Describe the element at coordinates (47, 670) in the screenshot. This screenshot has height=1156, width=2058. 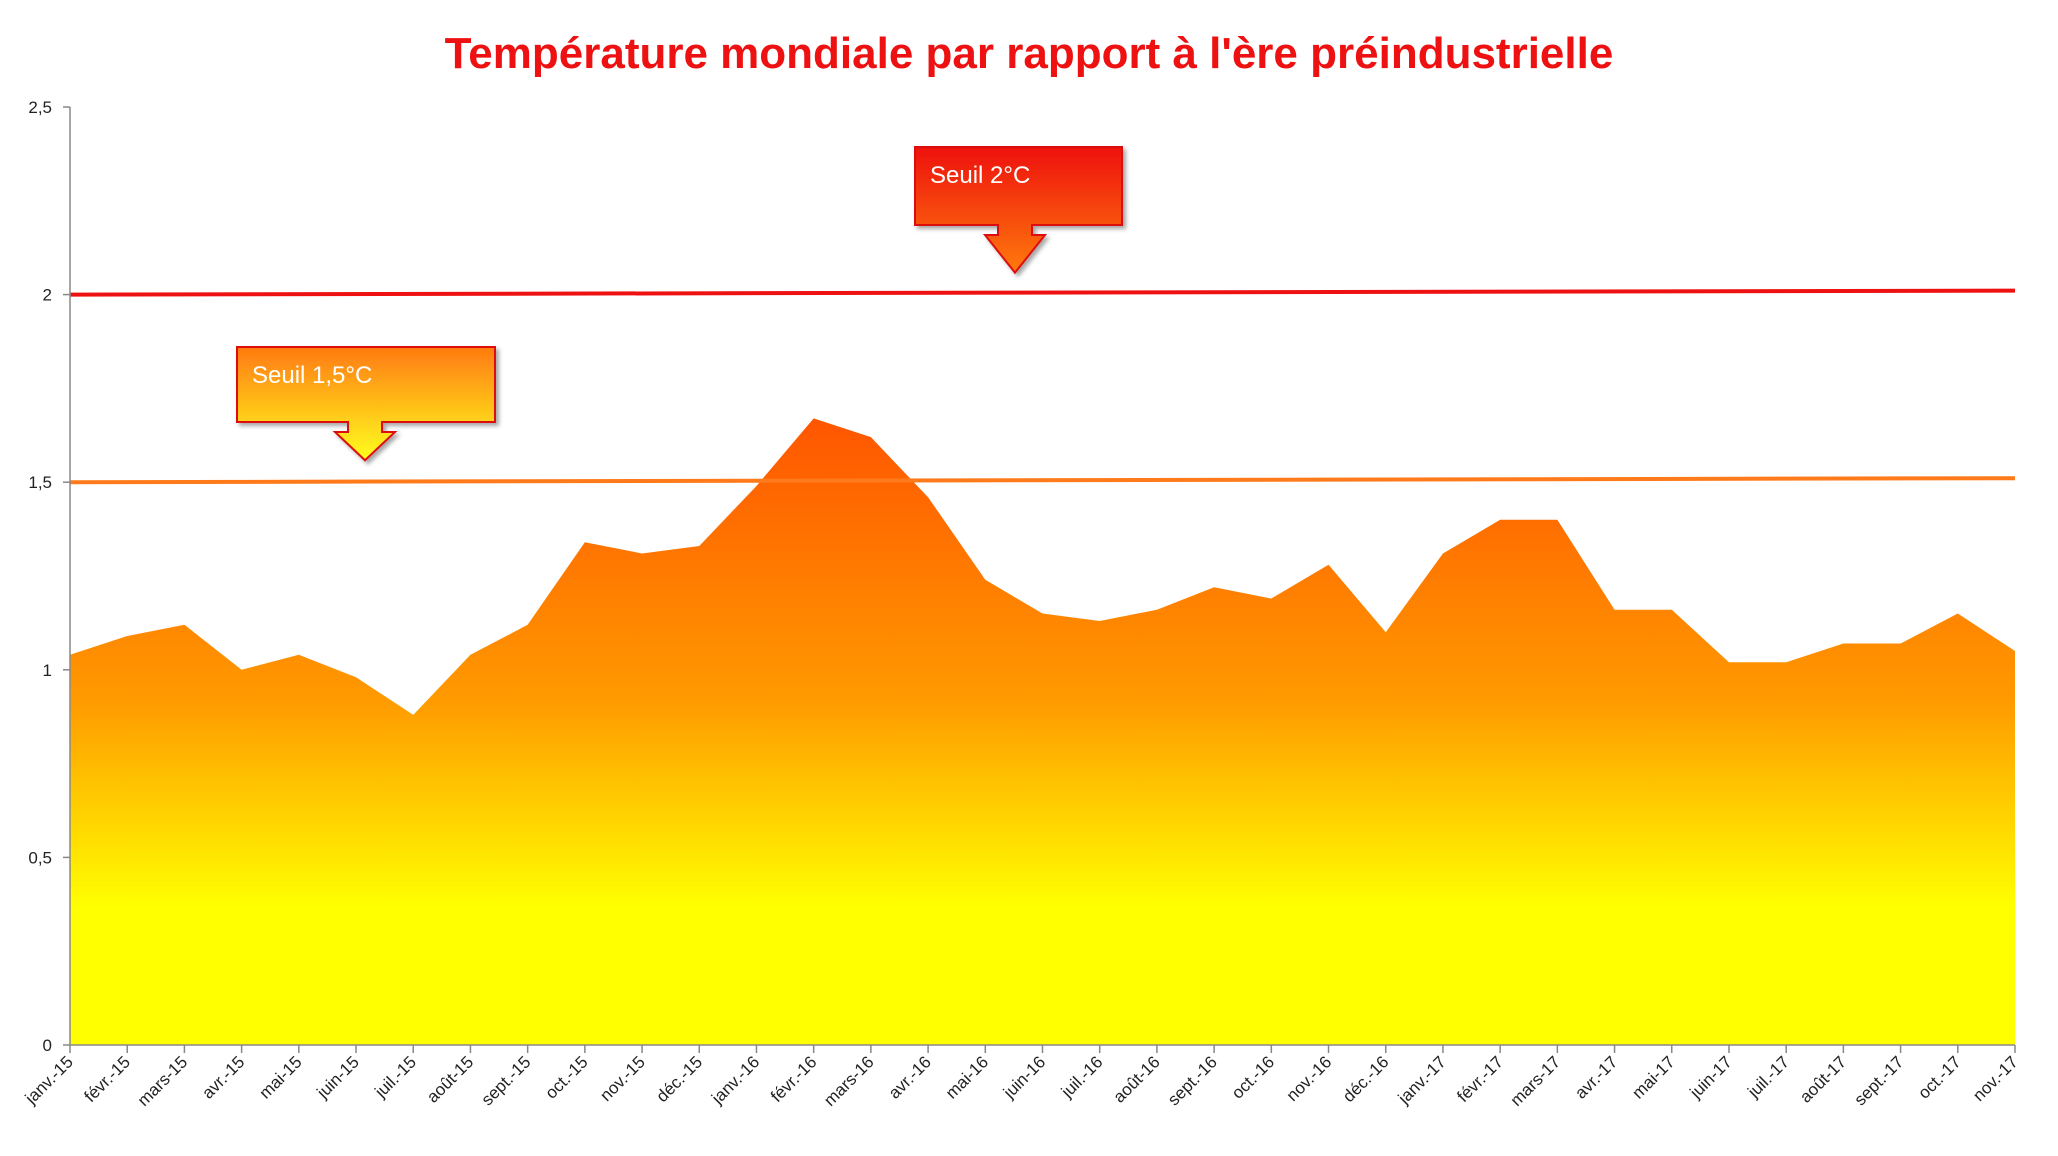
I see `y-tick-label: 1` at that location.